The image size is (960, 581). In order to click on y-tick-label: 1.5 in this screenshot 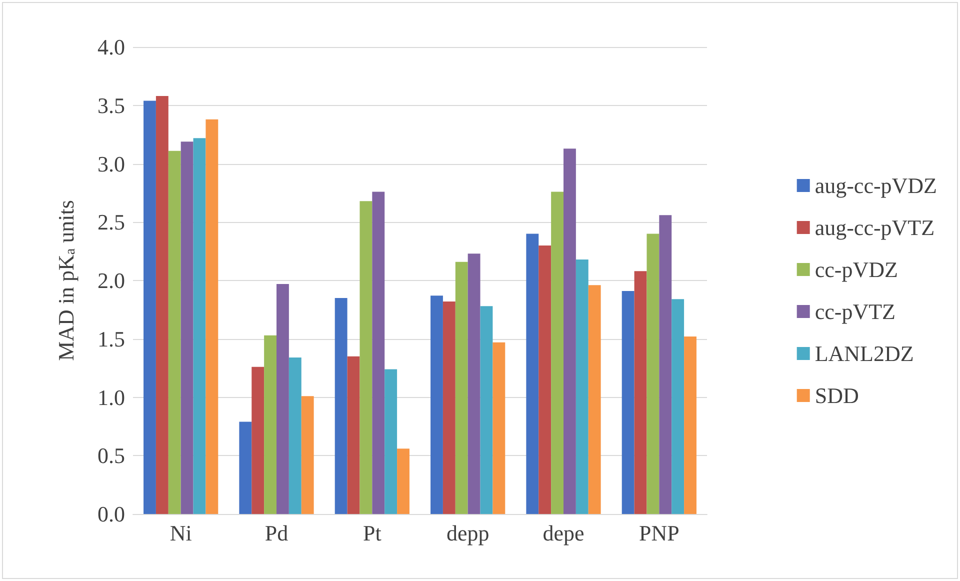, I will do `click(111, 339)`.